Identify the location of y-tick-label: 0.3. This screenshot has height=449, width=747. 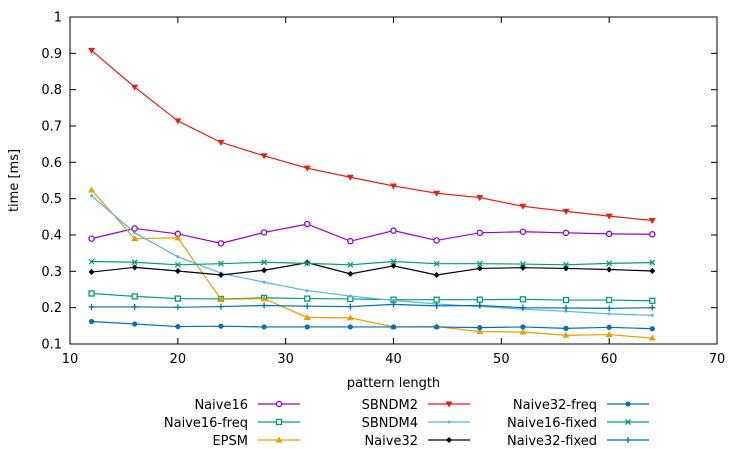
(51, 272).